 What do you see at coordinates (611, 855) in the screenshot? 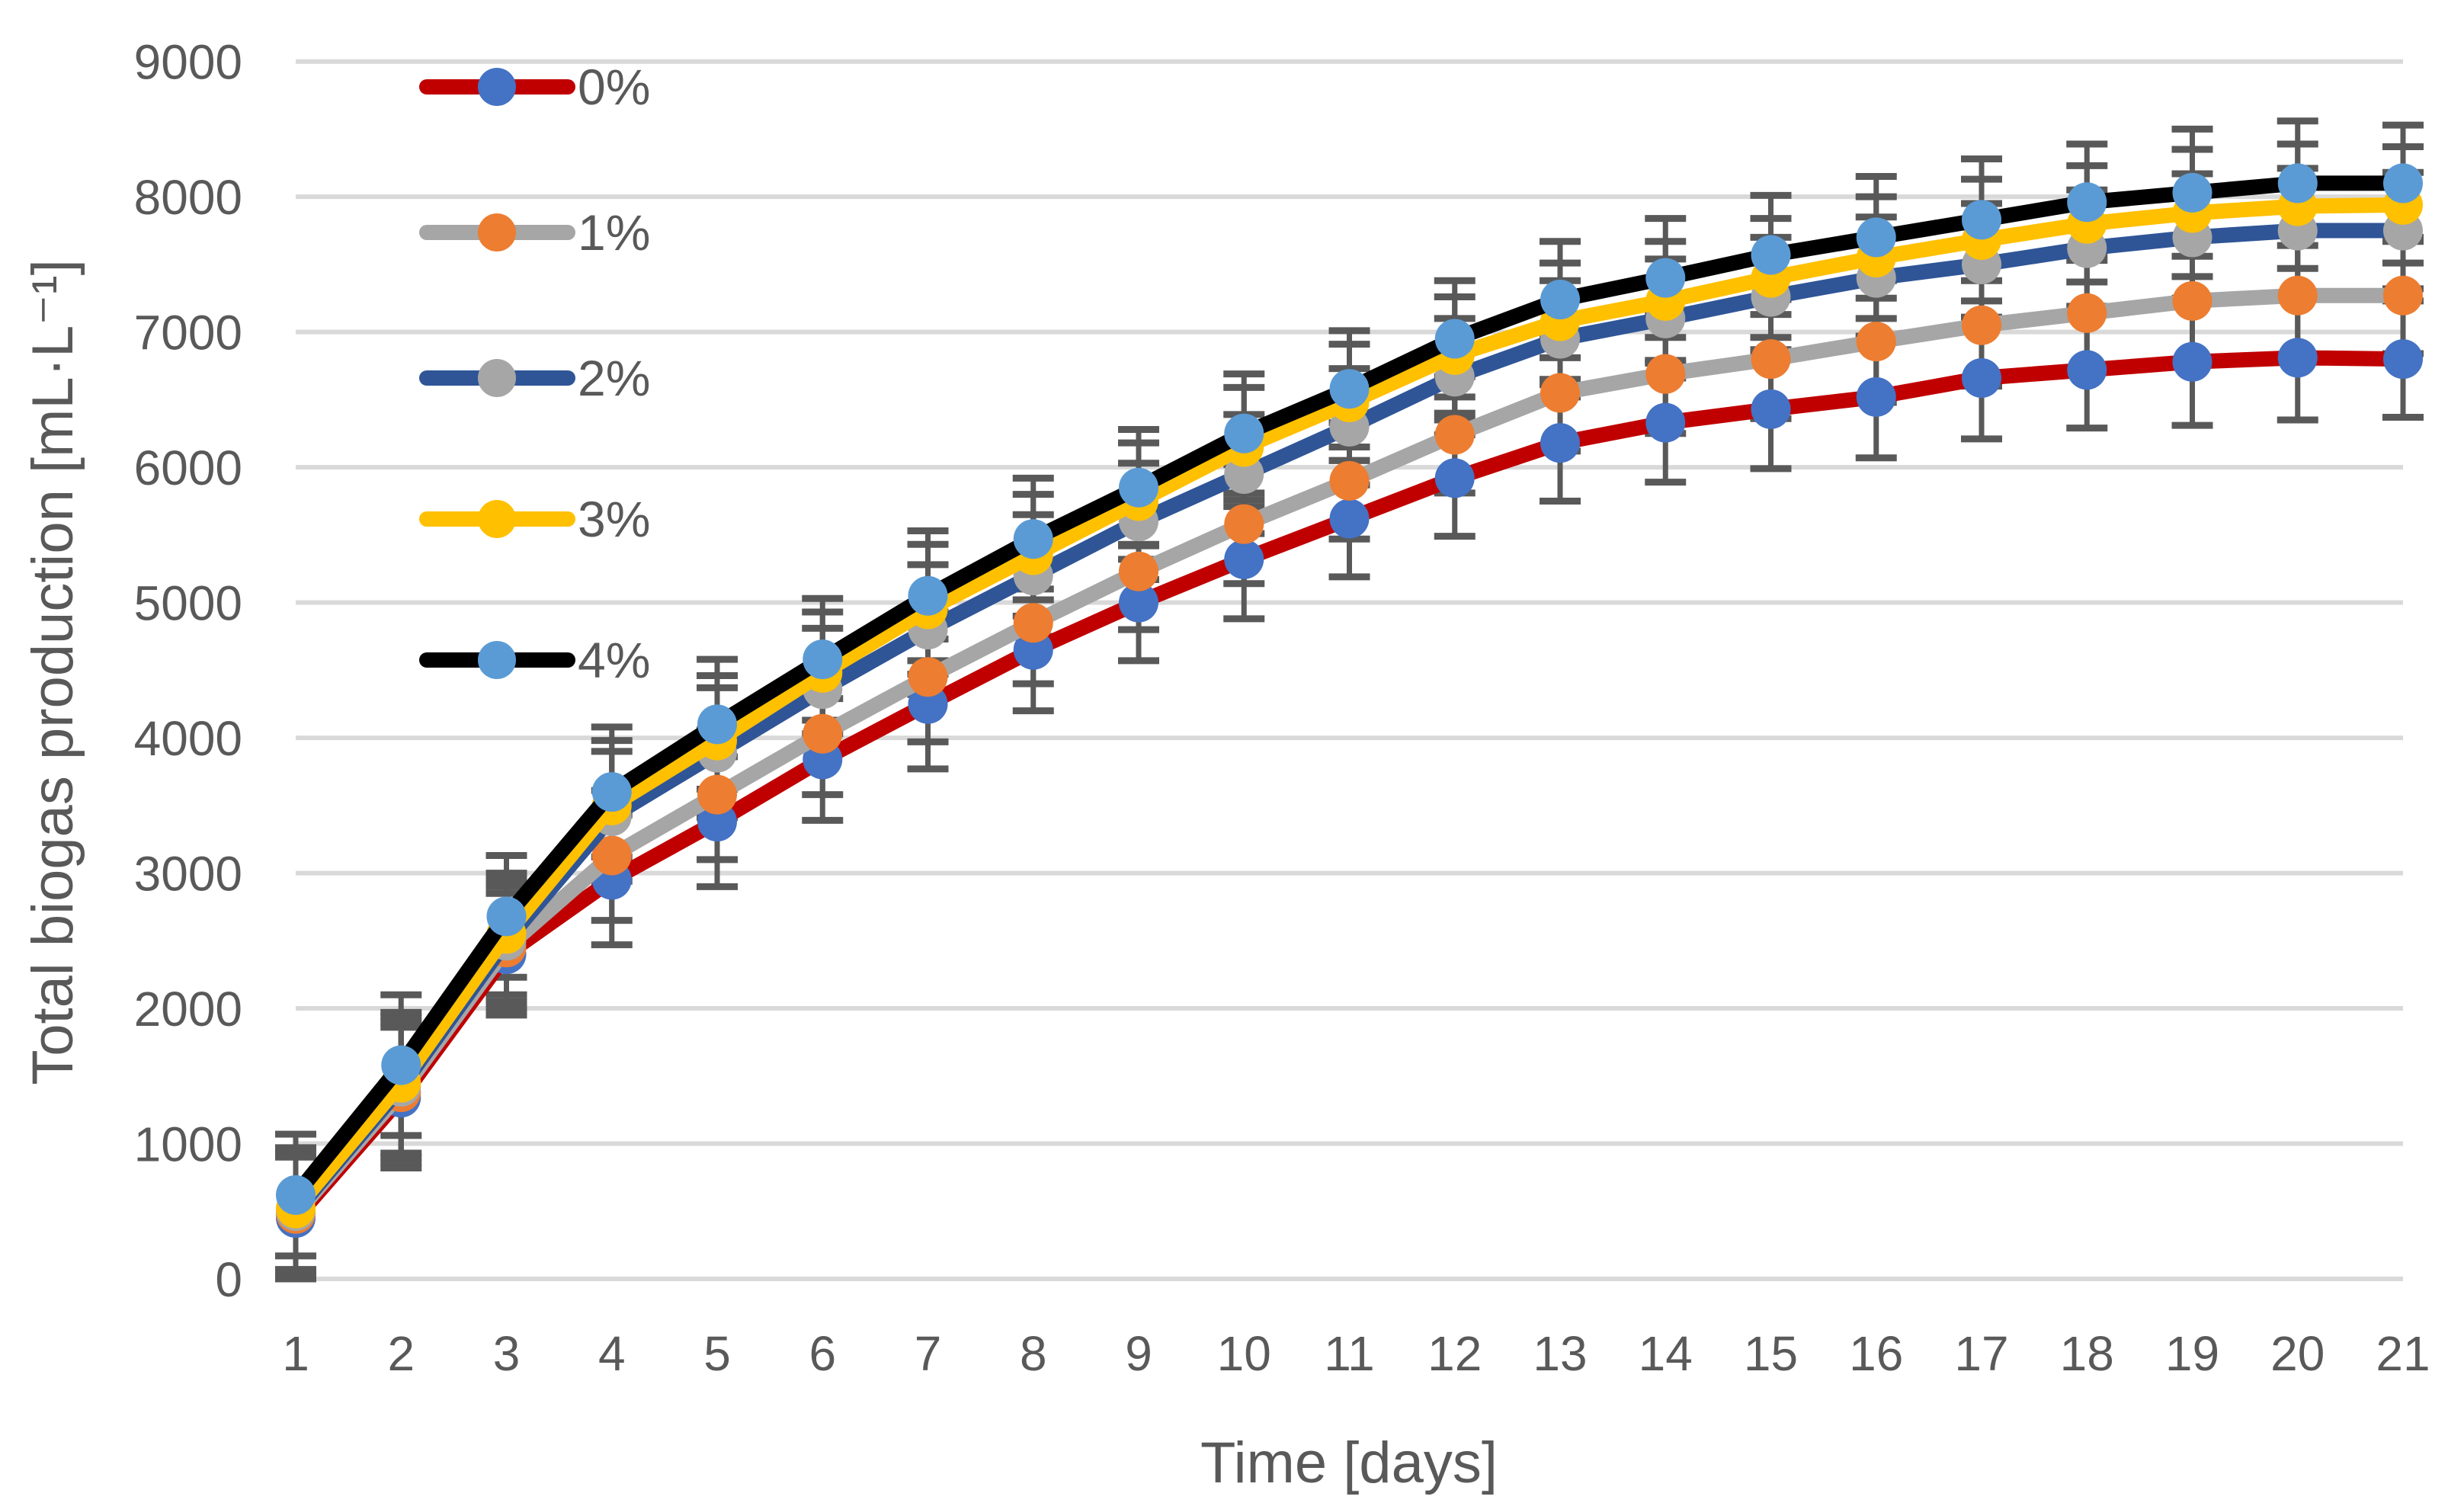
I see `data-point-1%-day-4` at bounding box center [611, 855].